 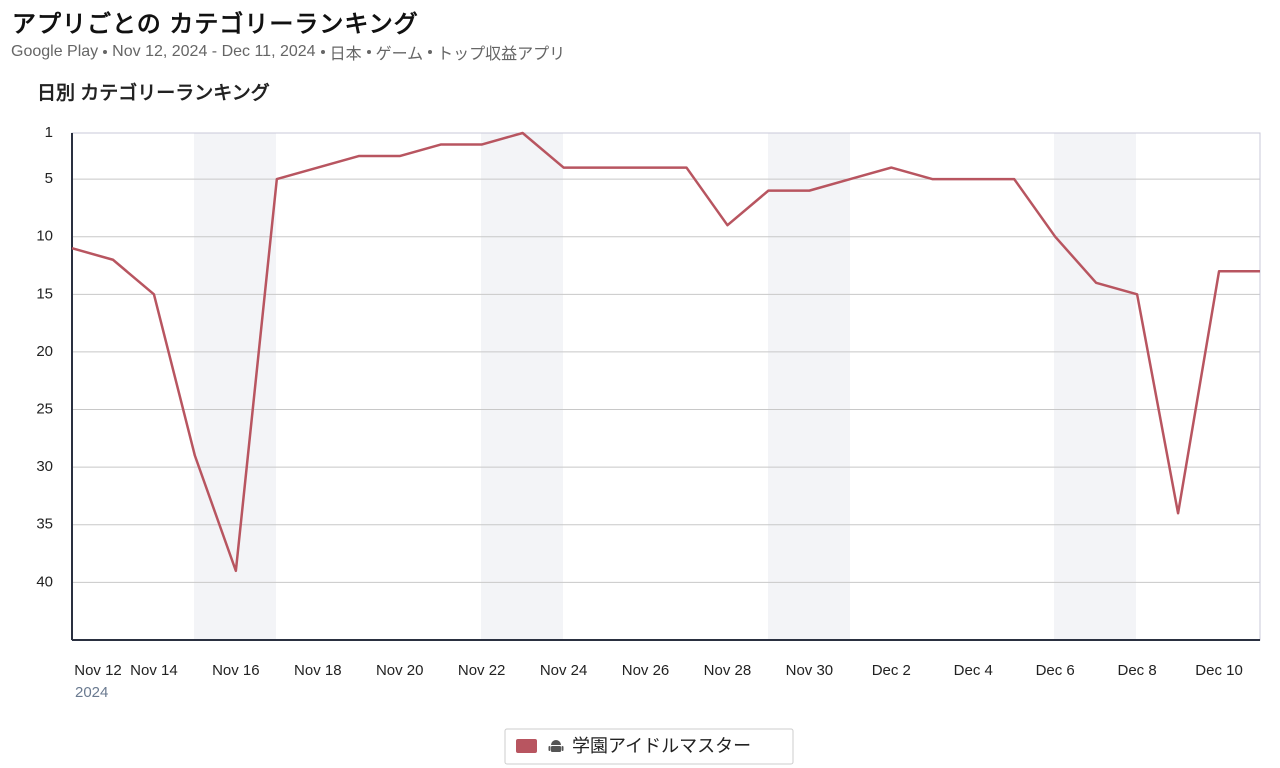 What do you see at coordinates (646, 670) in the screenshot?
I see `x-tick-label: Nov 26` at bounding box center [646, 670].